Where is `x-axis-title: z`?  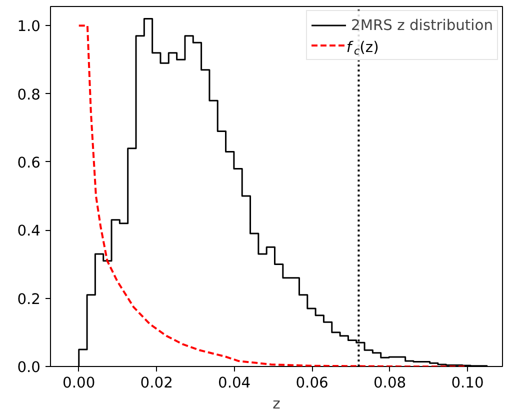 x-axis-title: z is located at coordinates (276, 404).